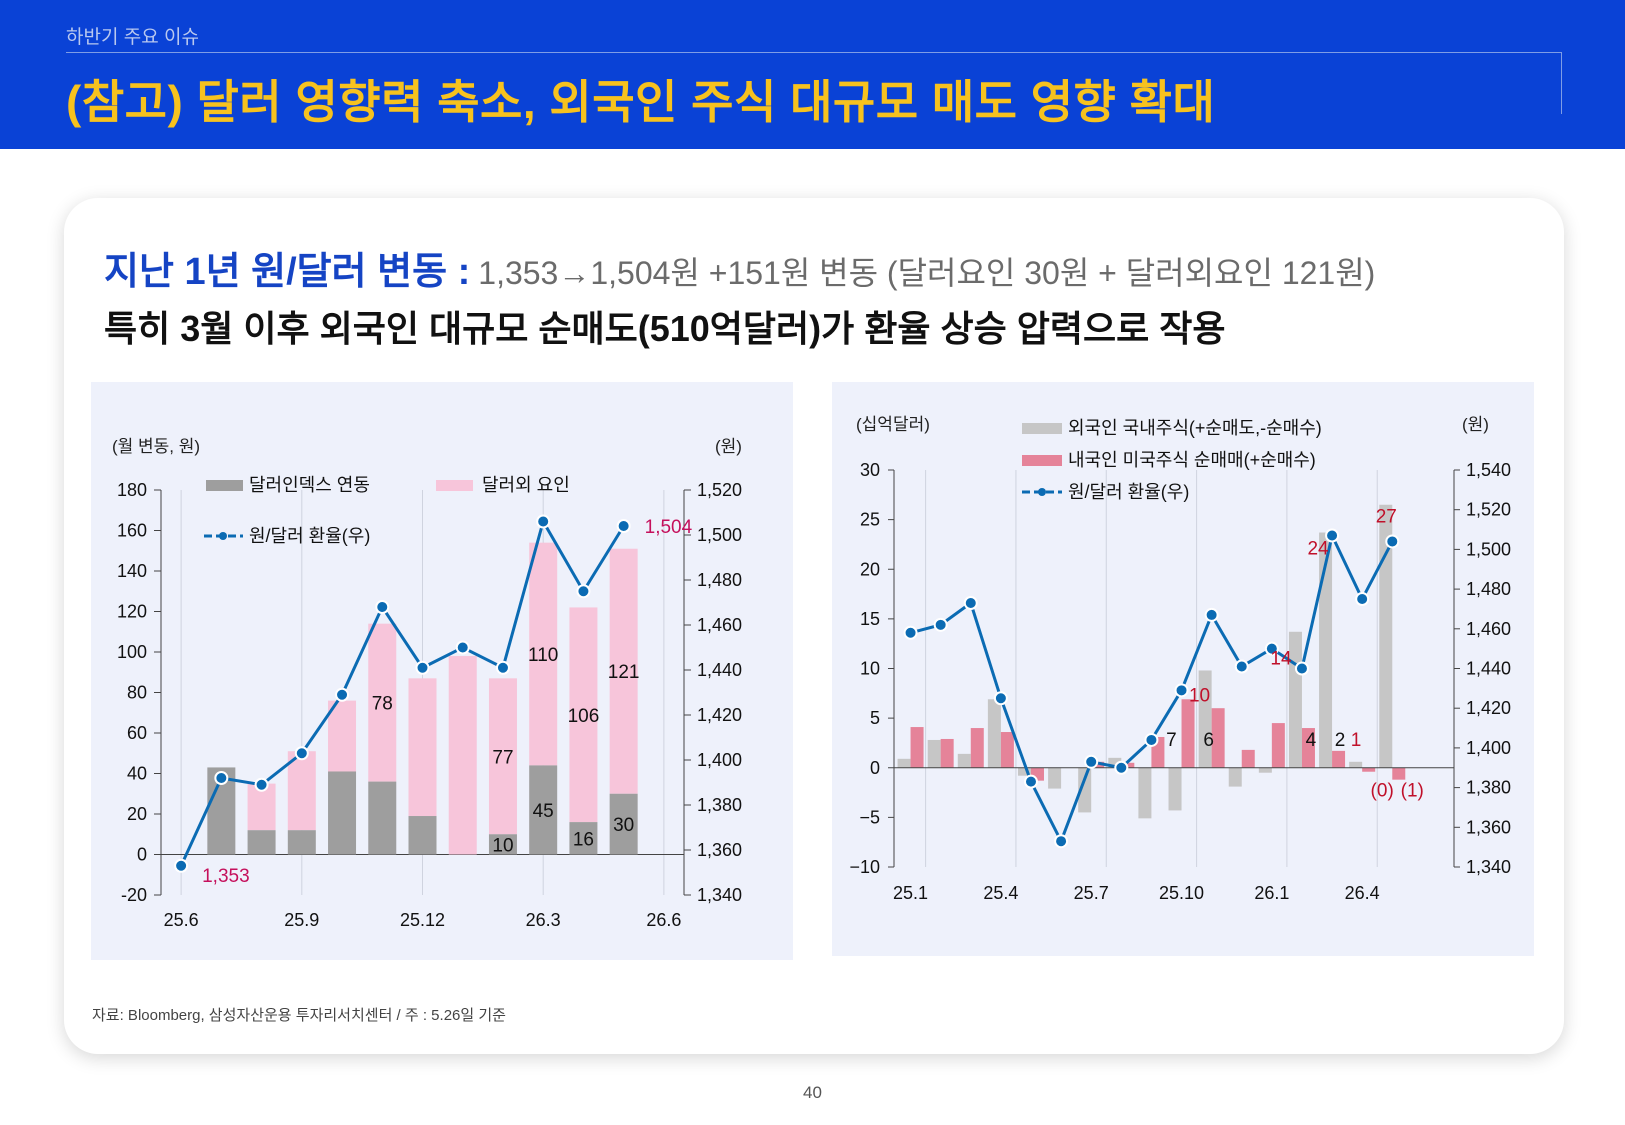 The width and height of the screenshot is (1625, 1125). I want to click on right-tick-label: 1,500, so click(1488, 549).